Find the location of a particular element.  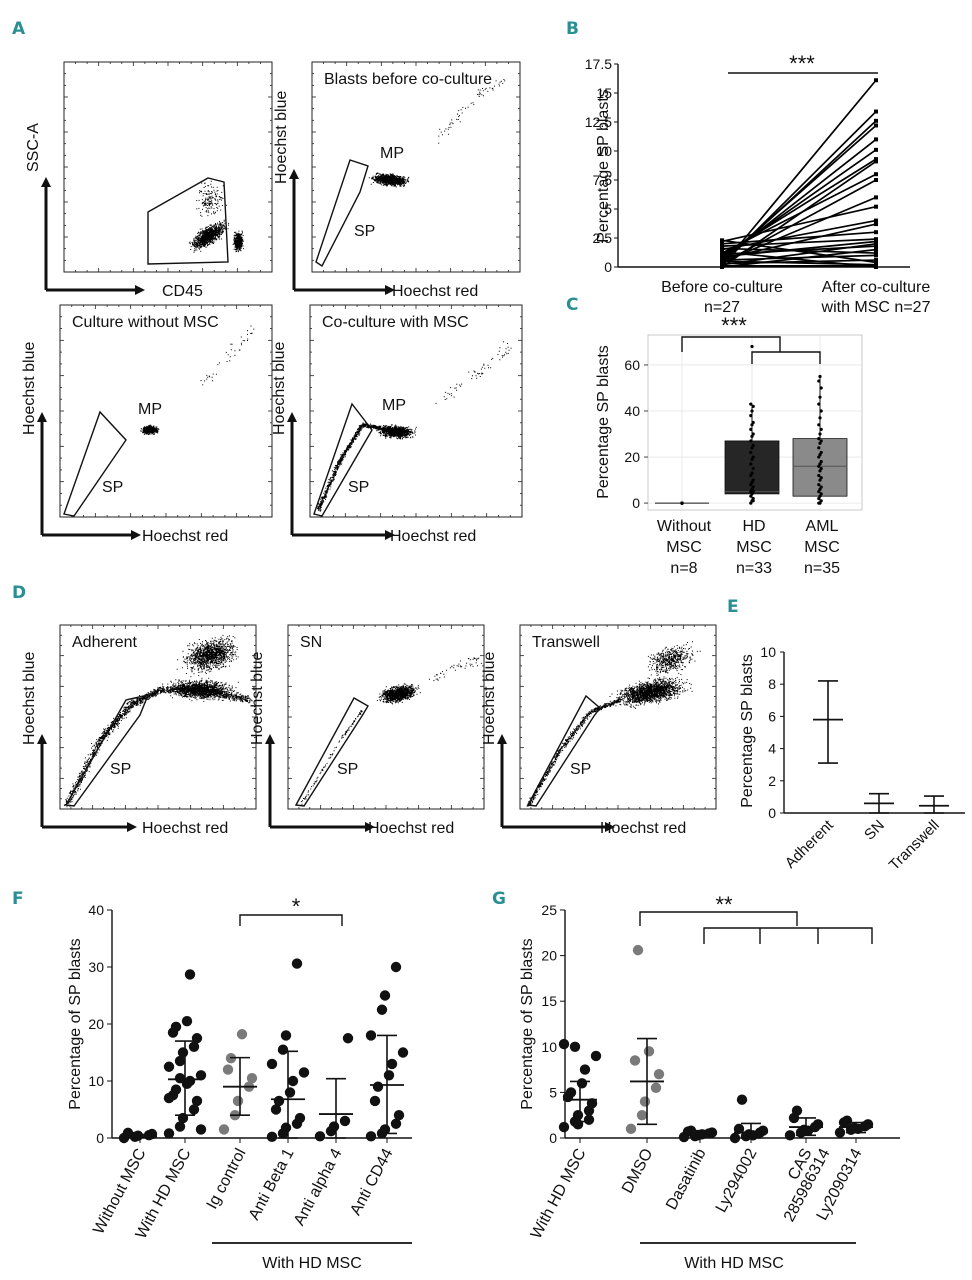

y-tick-label: 0 is located at coordinates (100, 1138).